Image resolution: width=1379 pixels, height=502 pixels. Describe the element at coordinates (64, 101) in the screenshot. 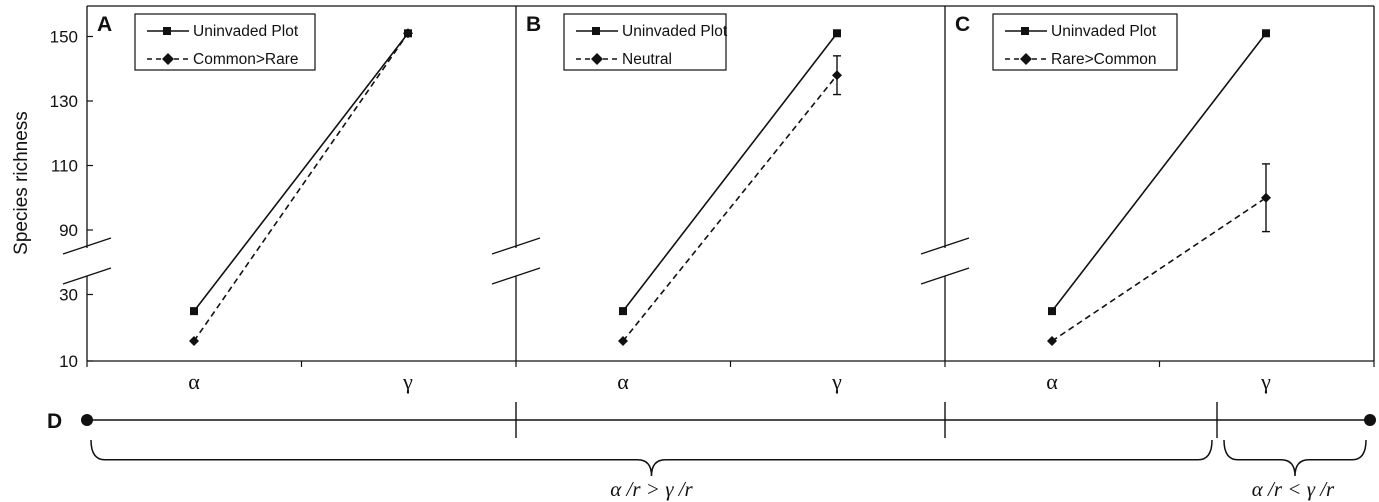

I see `y-tick-label: 130` at that location.